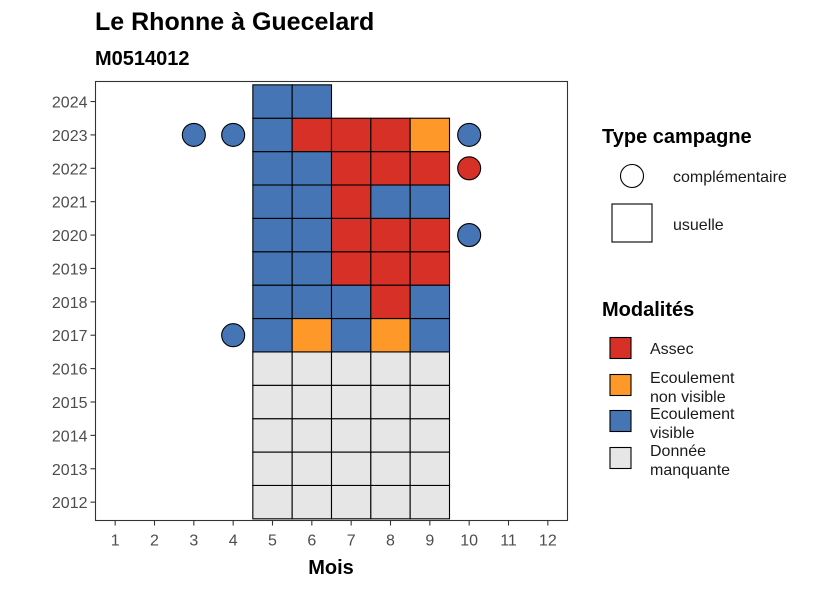 This screenshot has height=590, width=826. What do you see at coordinates (334, 535) in the screenshot?
I see `x-axis: 1 2 3 4 5 6 7 8 9 10 11 12` at bounding box center [334, 535].